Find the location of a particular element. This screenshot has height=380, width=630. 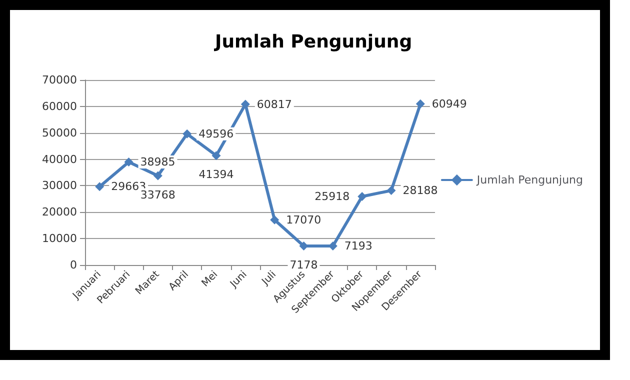

data-label: 25918 is located at coordinates (332, 196).